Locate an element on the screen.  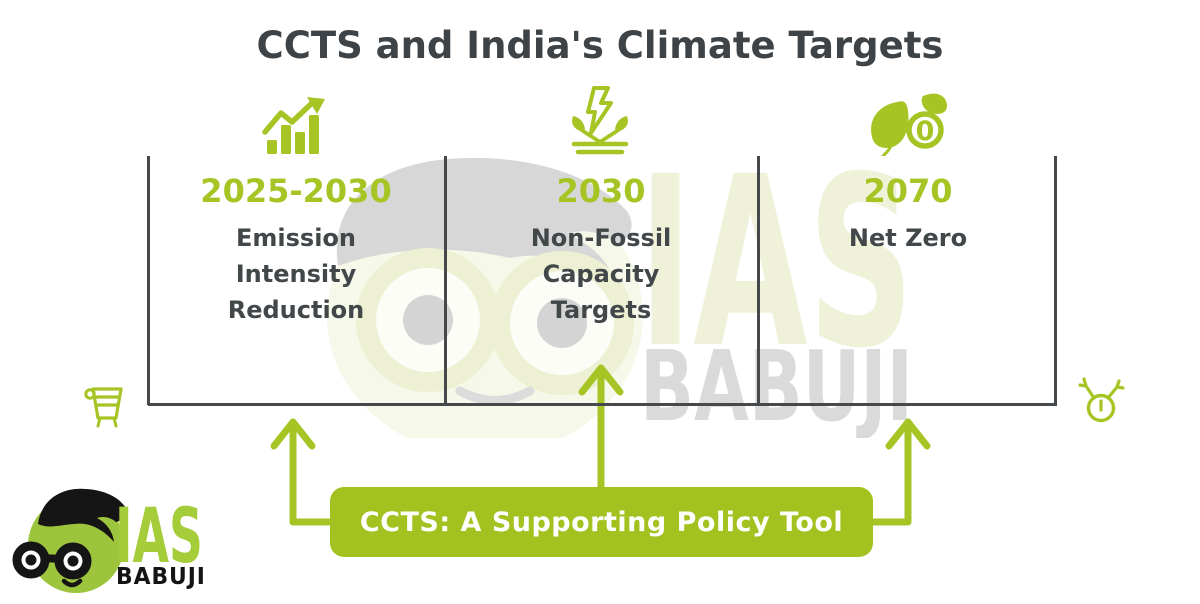
milestone-column-1: 2025-2030 Emission Intensity Reduction is located at coordinates (296, 206).